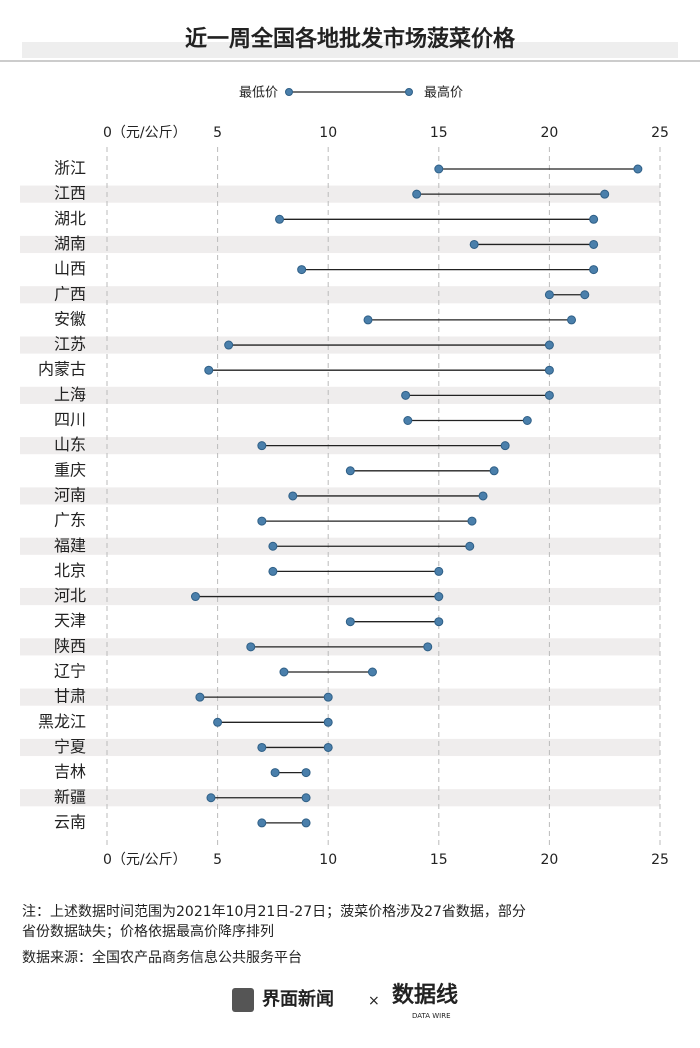 This screenshot has height=1048, width=700. What do you see at coordinates (70, 394) in the screenshot?
I see `y-tick-label: 上海` at bounding box center [70, 394].